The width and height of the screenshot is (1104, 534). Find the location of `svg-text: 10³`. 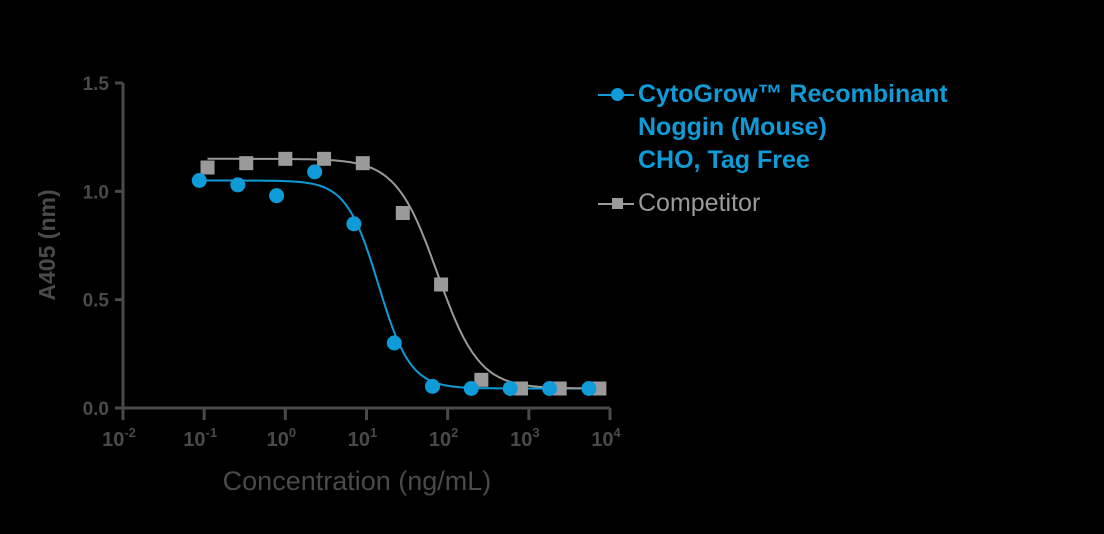

svg-text: 10³ is located at coordinates (524, 438).